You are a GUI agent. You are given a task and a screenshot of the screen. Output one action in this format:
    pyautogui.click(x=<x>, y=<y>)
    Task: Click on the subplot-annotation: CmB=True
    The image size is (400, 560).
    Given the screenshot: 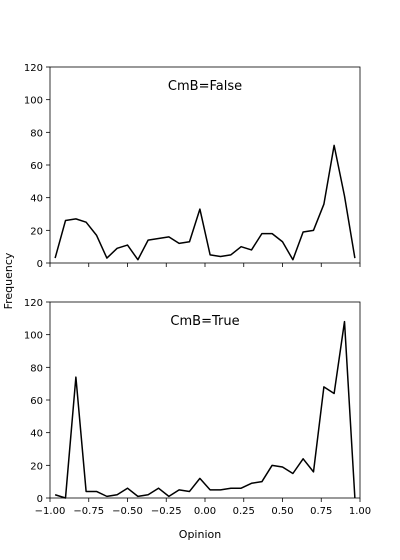 What is the action you would take?
    pyautogui.click(x=204, y=321)
    